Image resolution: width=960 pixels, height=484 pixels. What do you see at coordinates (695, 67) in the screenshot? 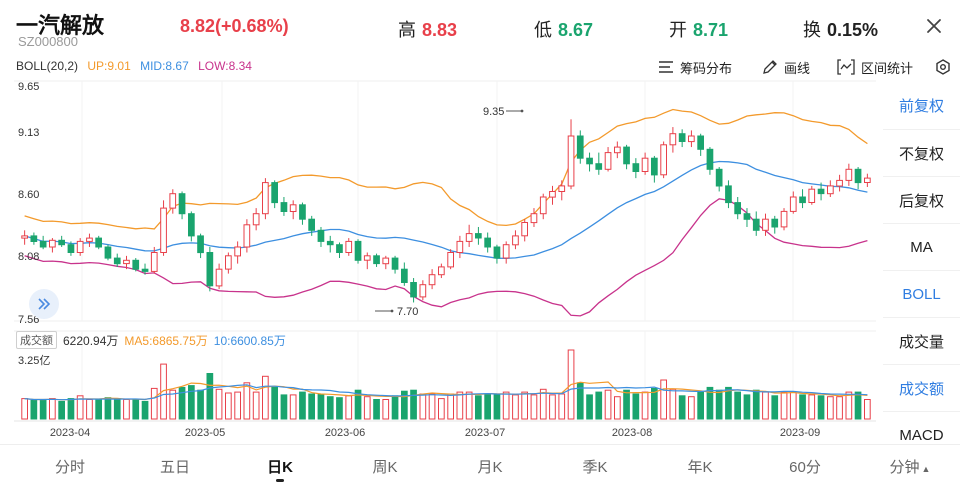
I see `chip-distribution-button: 筹码分布` at bounding box center [695, 67].